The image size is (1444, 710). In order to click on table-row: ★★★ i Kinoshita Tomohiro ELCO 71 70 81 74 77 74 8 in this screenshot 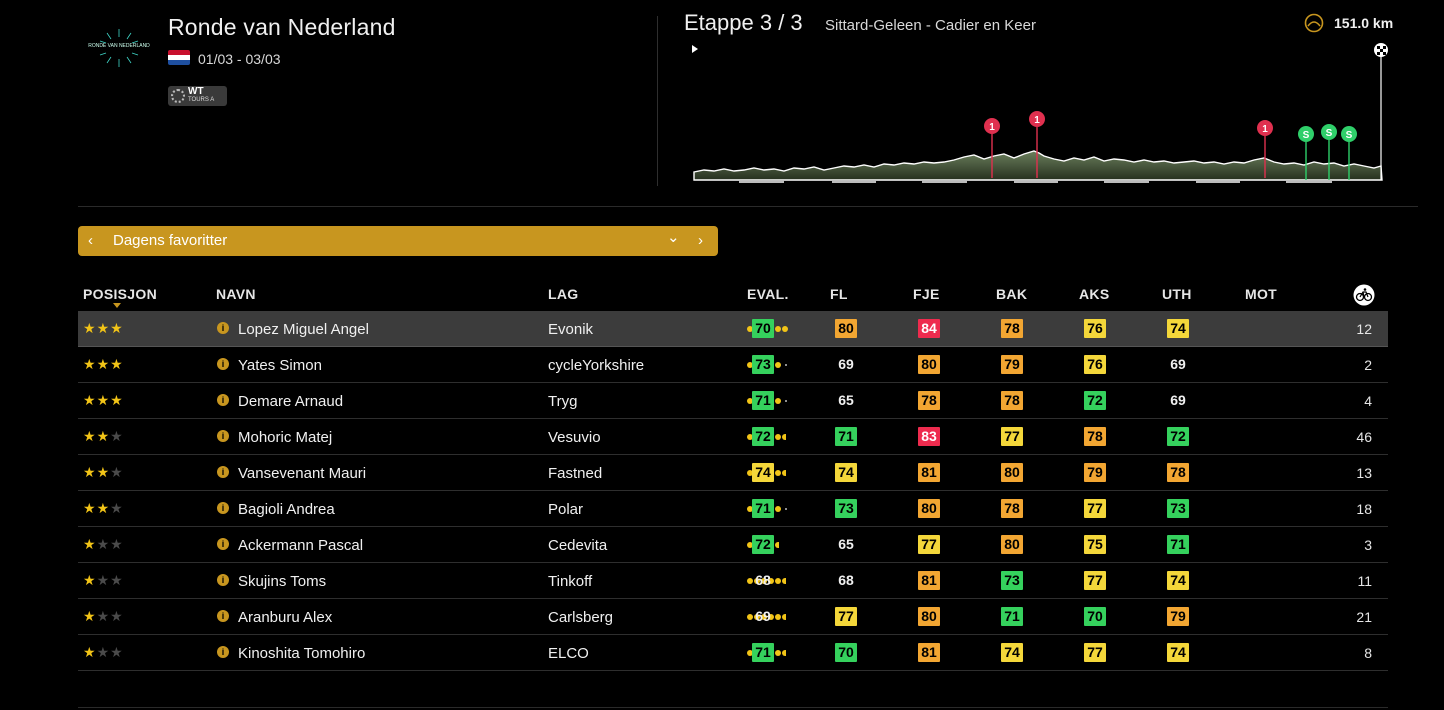, I will do `click(733, 653)`.